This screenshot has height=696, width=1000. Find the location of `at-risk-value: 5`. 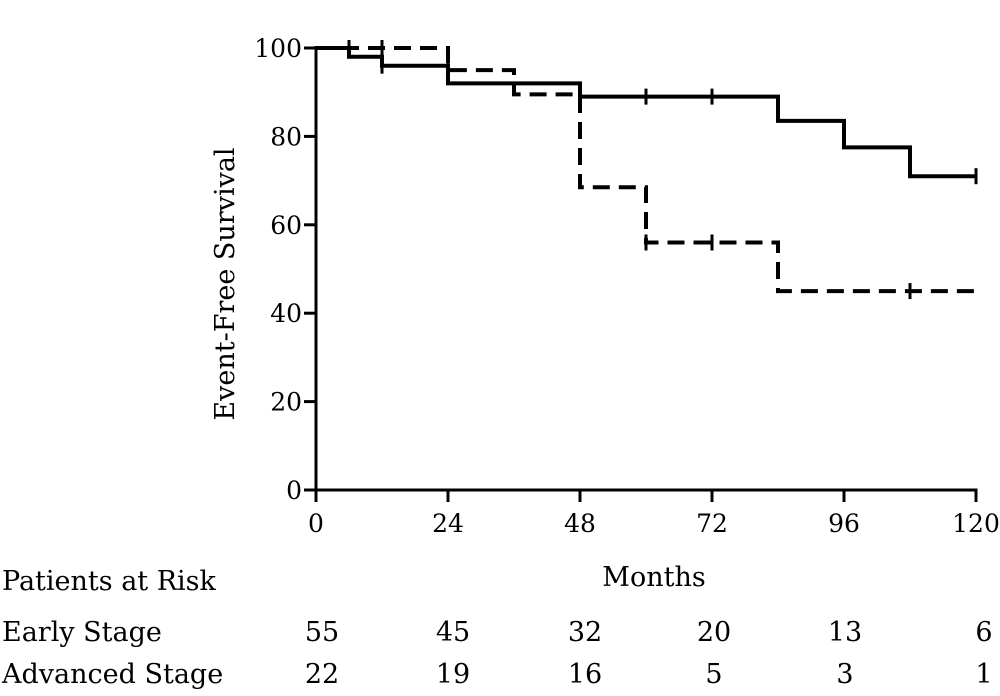

at-risk-value: 5 is located at coordinates (713, 674).